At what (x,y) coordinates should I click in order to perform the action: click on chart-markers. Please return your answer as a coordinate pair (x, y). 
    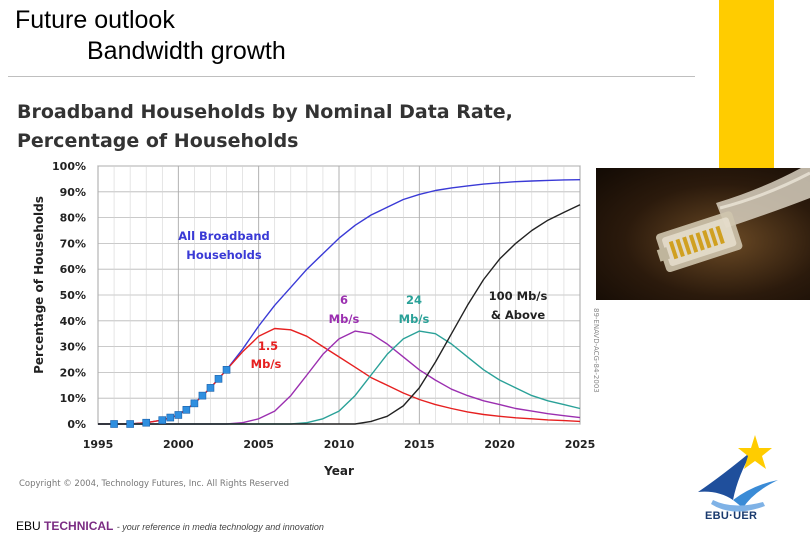
    Looking at the image, I should click on (170, 397).